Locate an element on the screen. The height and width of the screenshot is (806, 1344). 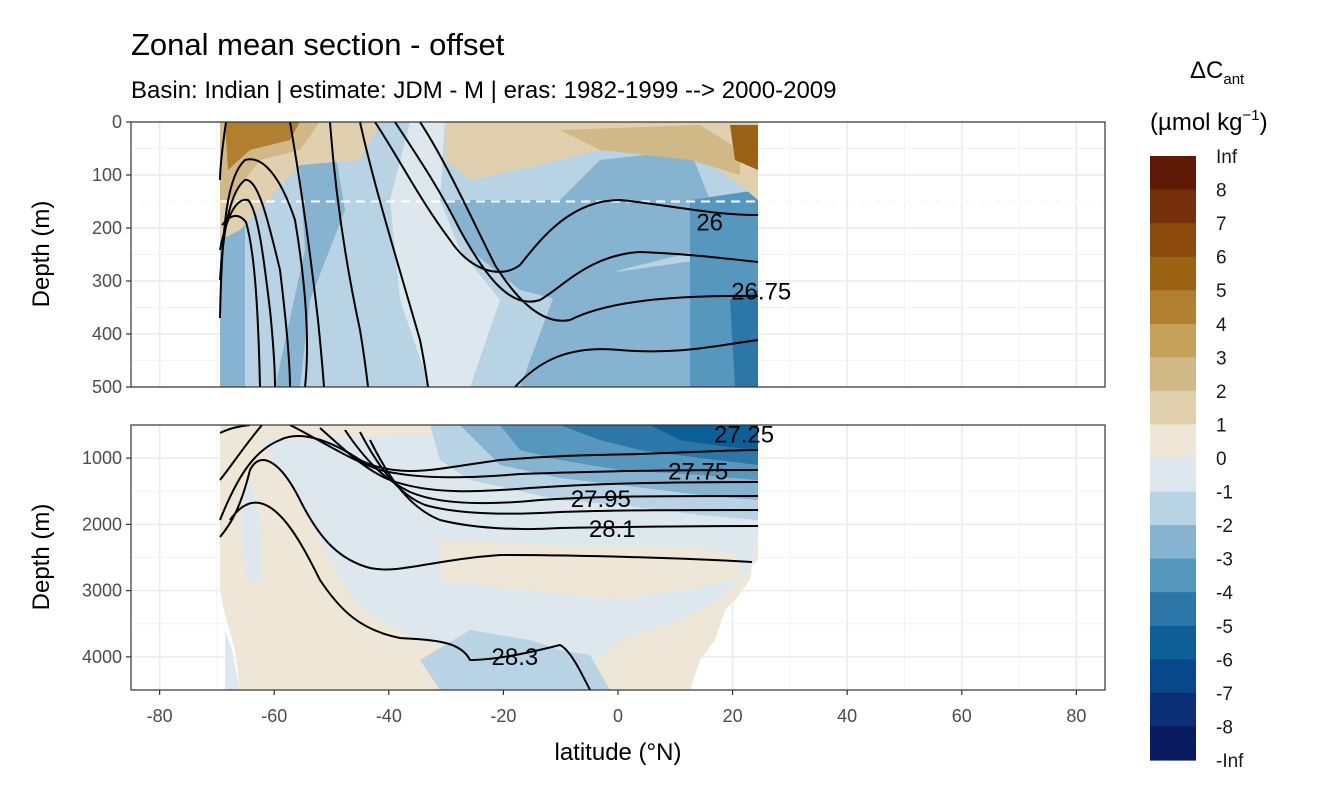
legend-break-label: -3 is located at coordinates (1224, 560).